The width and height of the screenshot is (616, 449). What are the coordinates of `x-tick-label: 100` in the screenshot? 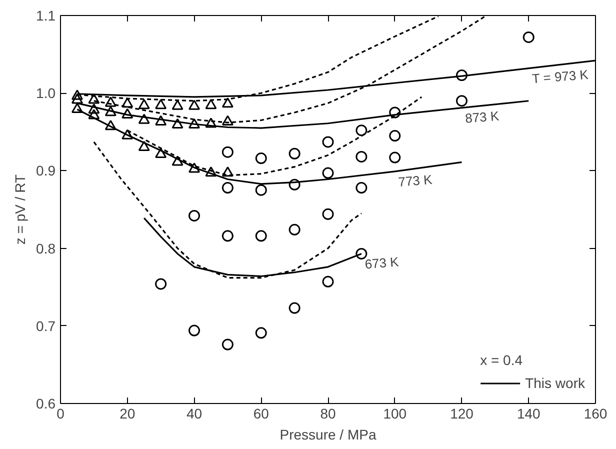 It's located at (395, 414).